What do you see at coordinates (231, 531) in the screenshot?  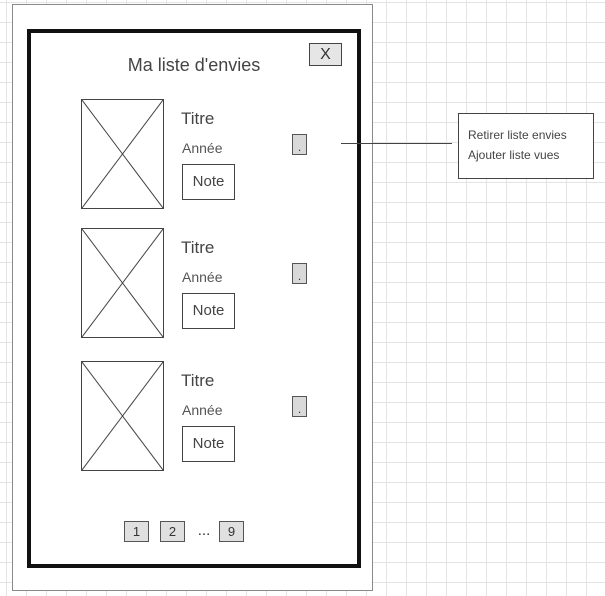 I see `page-button-last: 9` at bounding box center [231, 531].